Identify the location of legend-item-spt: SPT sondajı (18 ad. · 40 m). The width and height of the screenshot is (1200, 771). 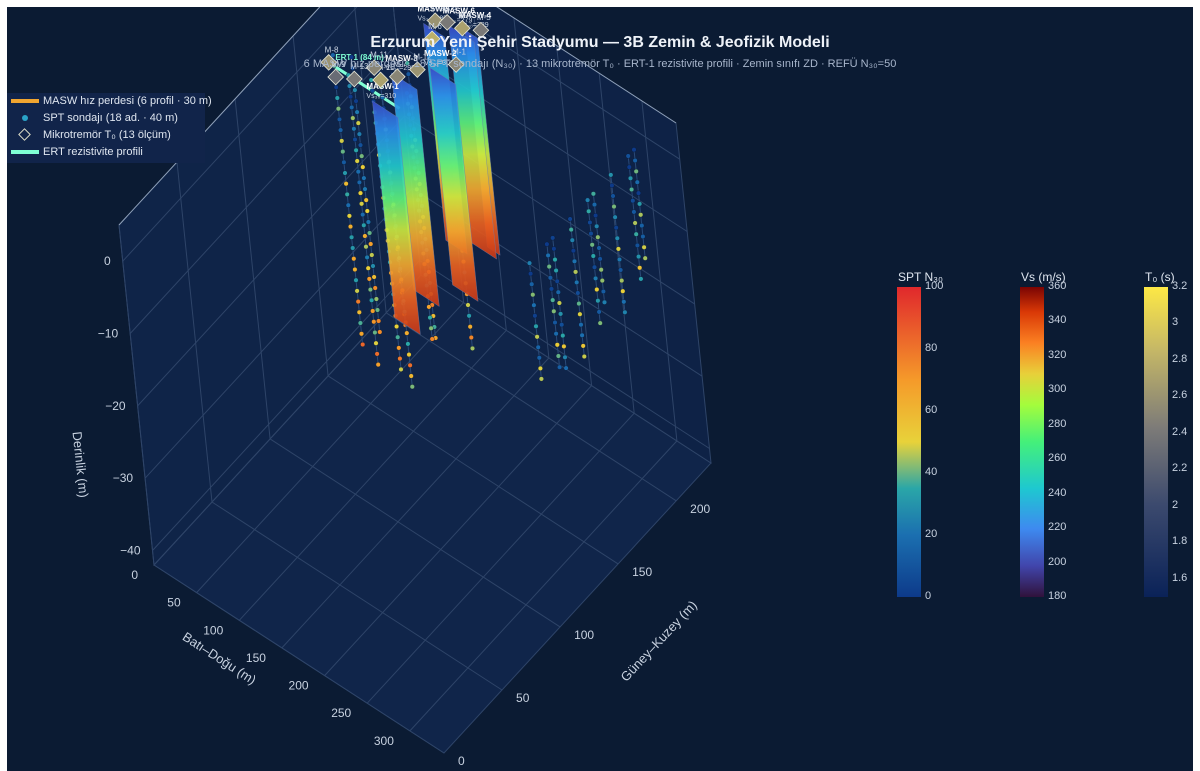
(94, 118).